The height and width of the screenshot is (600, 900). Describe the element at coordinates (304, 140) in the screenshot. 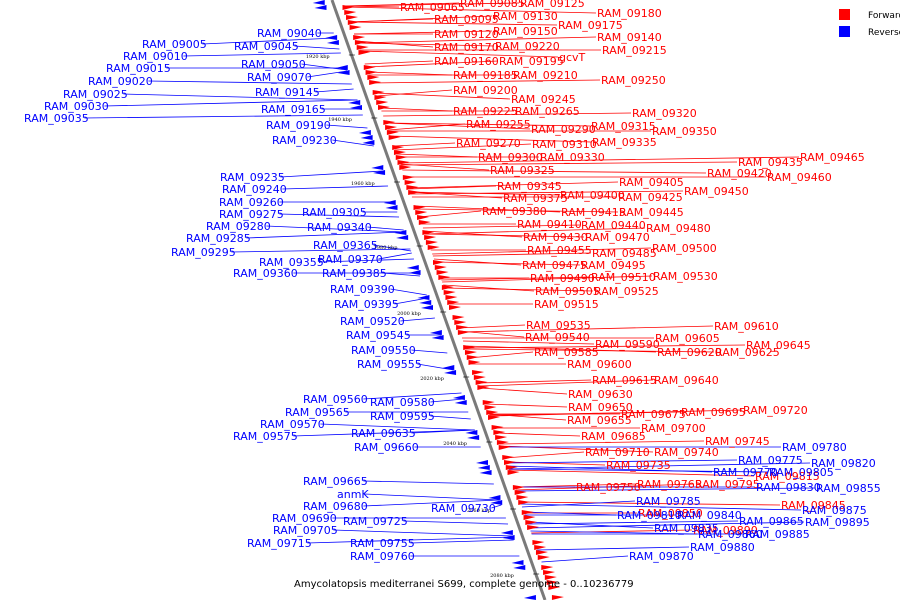

I see `gene-label-RAM_09230: RAM_09230` at that location.